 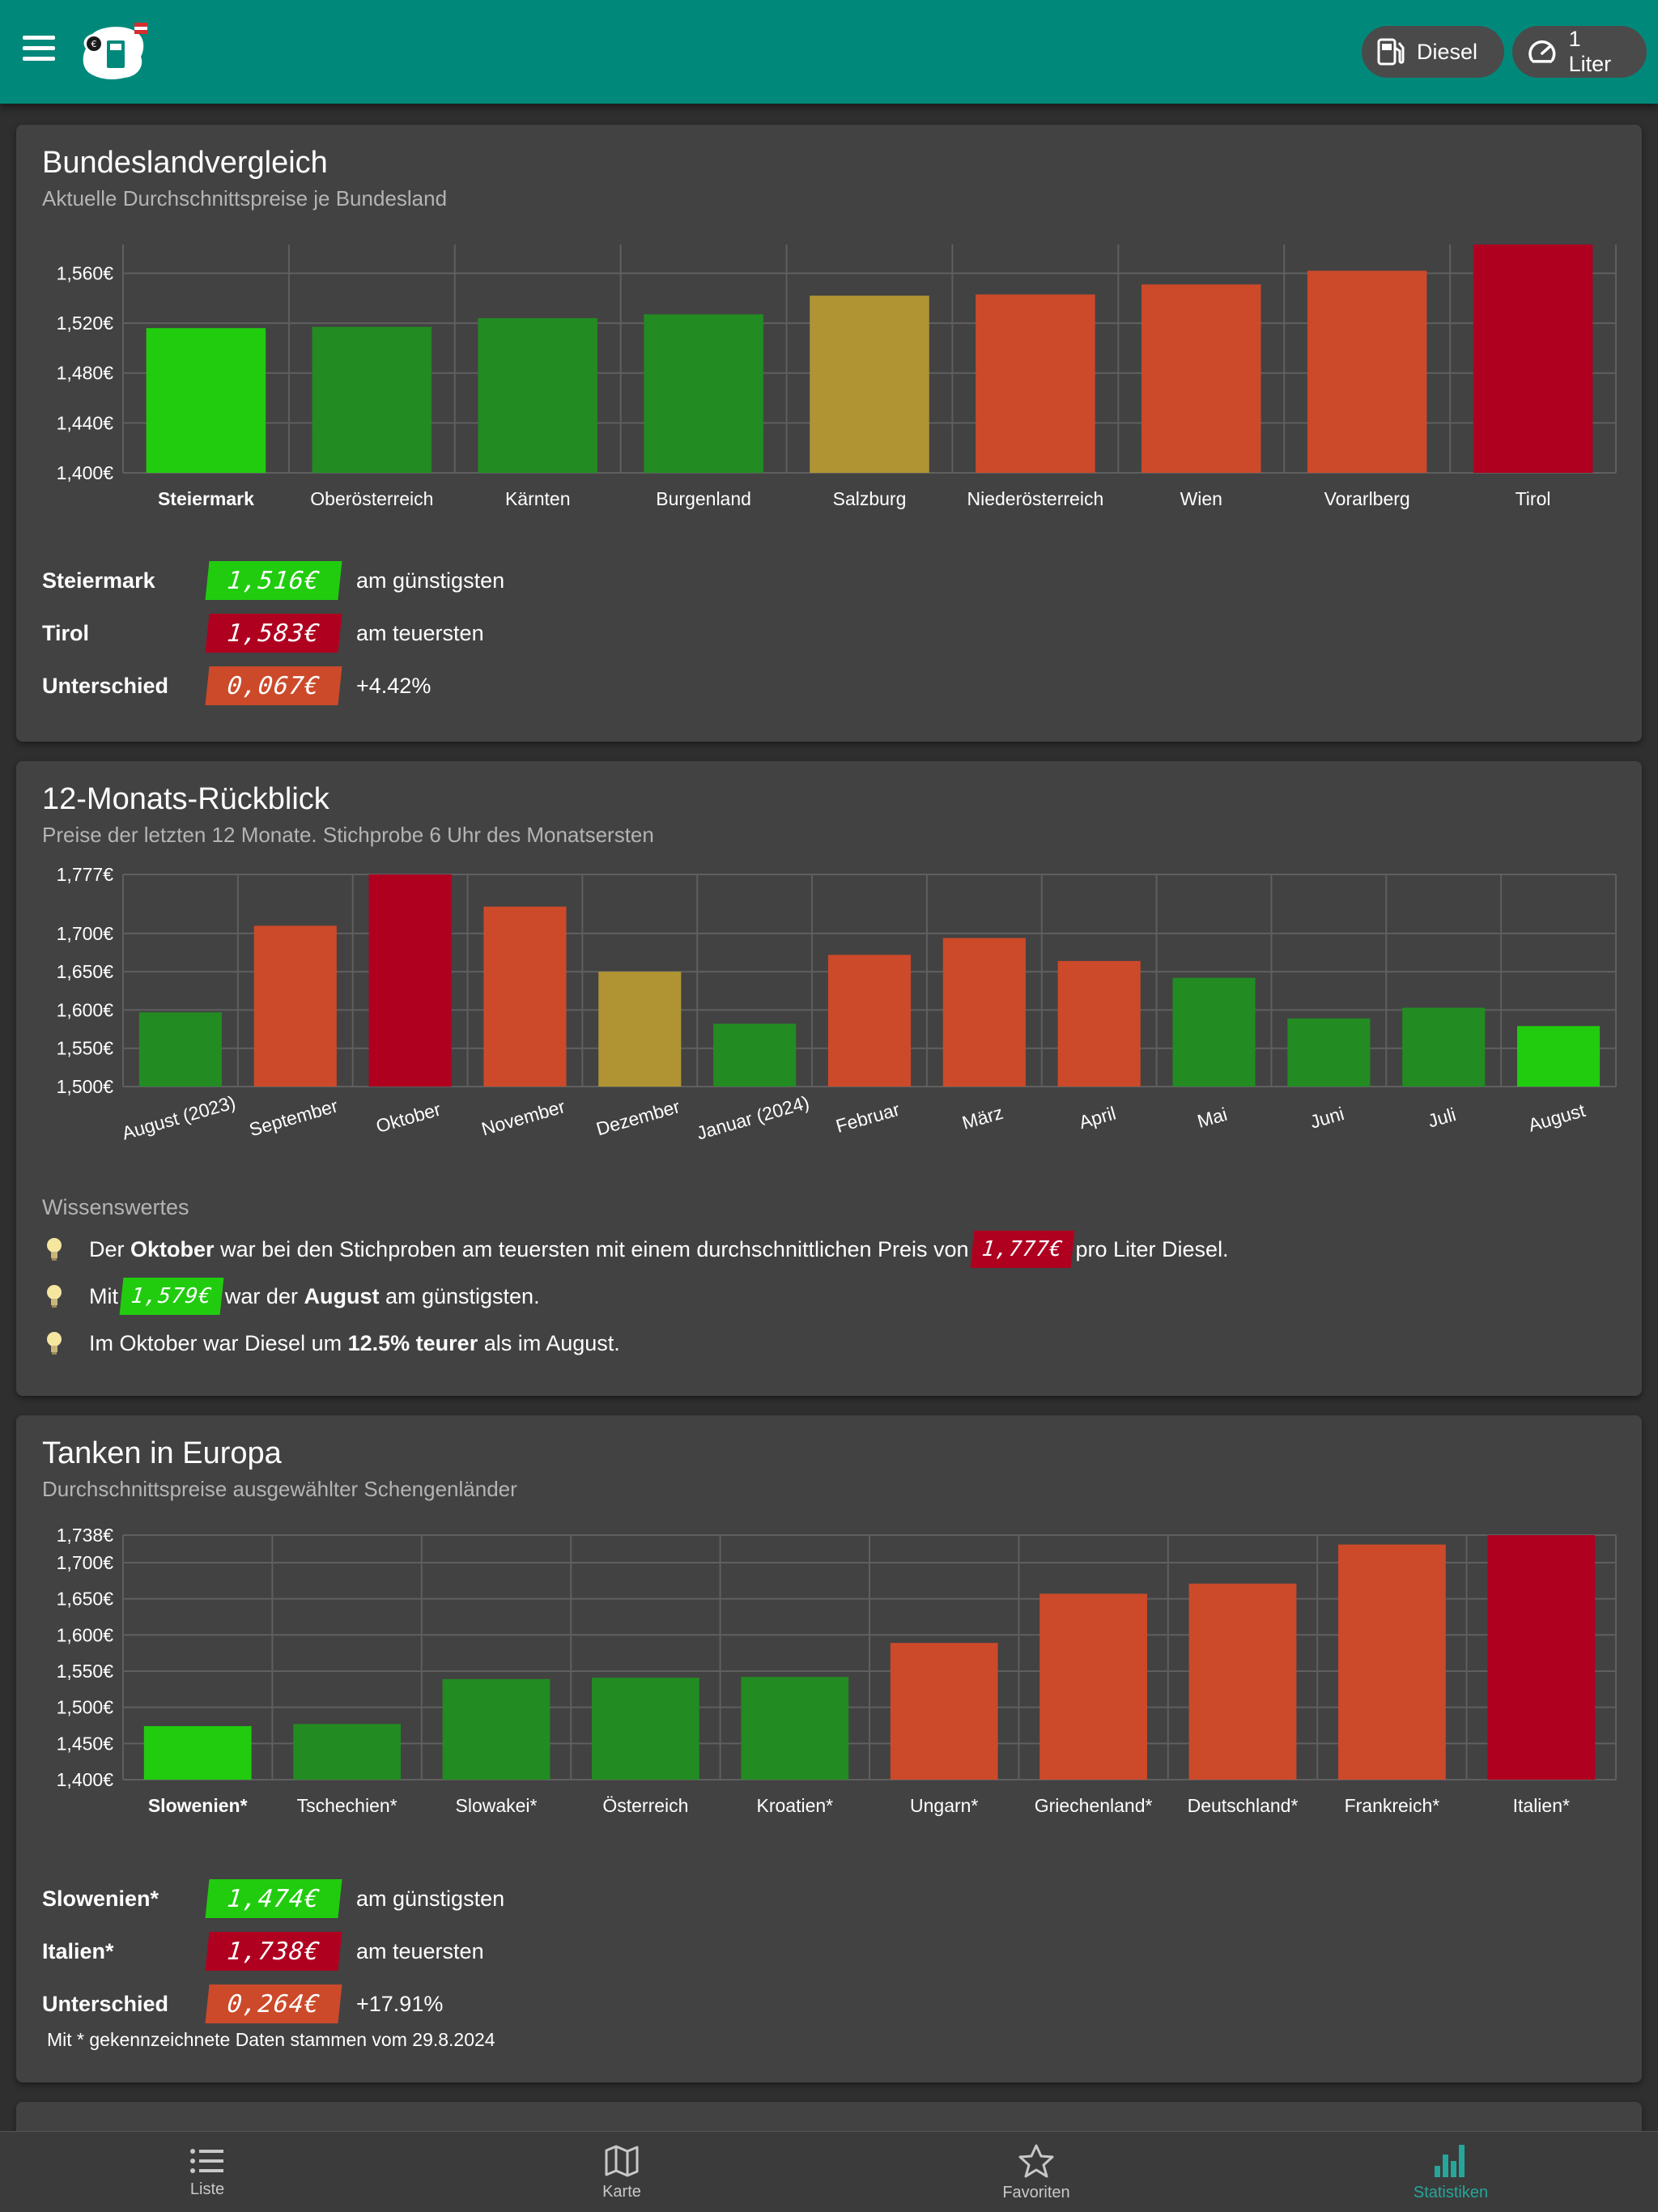 What do you see at coordinates (273, 634) in the screenshot?
I see `most-expensive-price: 1,583€` at bounding box center [273, 634].